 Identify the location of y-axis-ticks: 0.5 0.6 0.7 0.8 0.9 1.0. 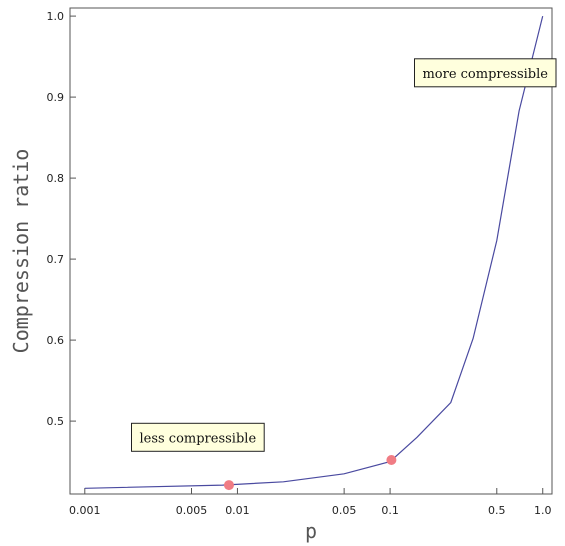
(61, 219).